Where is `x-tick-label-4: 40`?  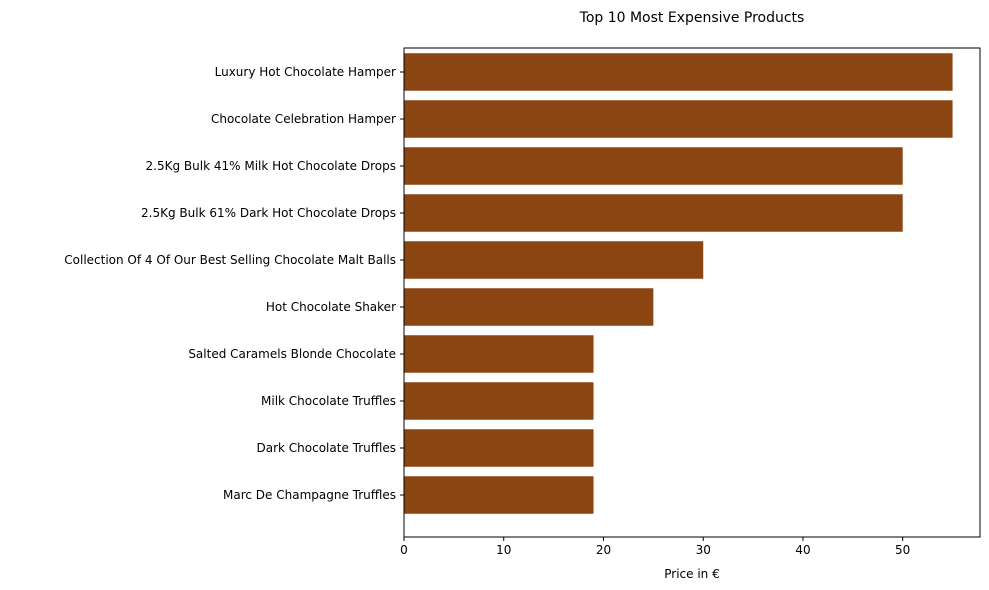 x-tick-label-4: 40 is located at coordinates (802, 550).